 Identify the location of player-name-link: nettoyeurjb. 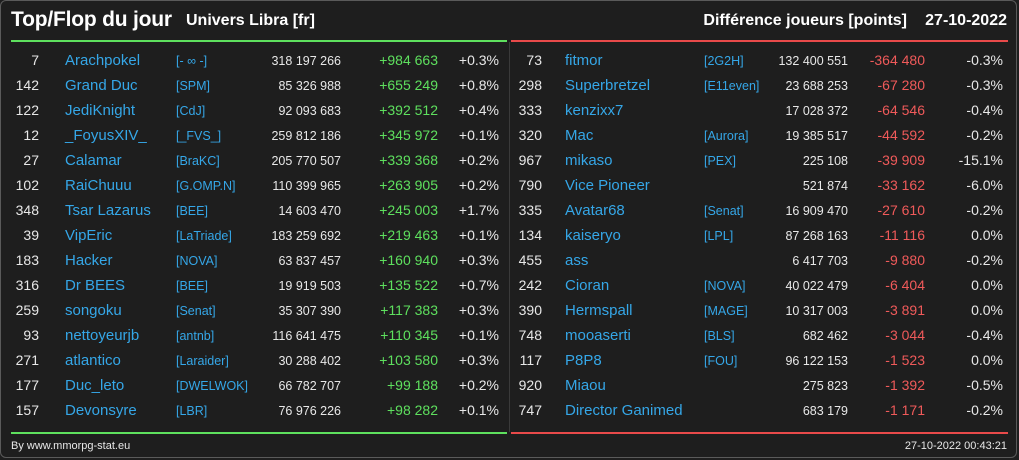
(102, 335).